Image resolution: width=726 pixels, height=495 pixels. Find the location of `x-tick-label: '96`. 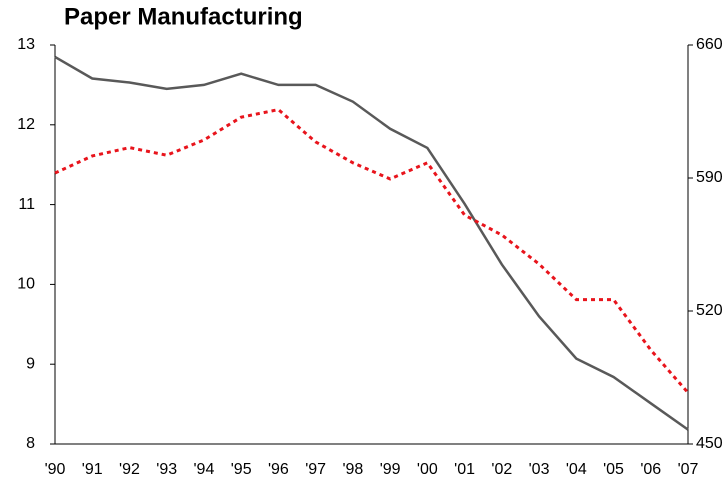

x-tick-label: '96 is located at coordinates (278, 469).